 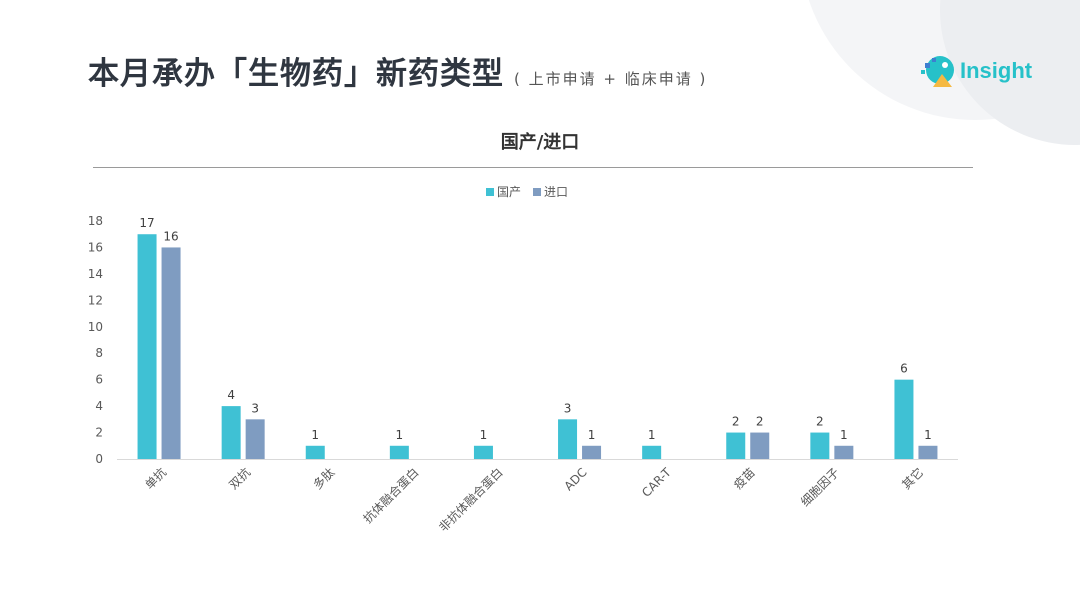 I want to click on insight-logo-icon, so click(x=937, y=71).